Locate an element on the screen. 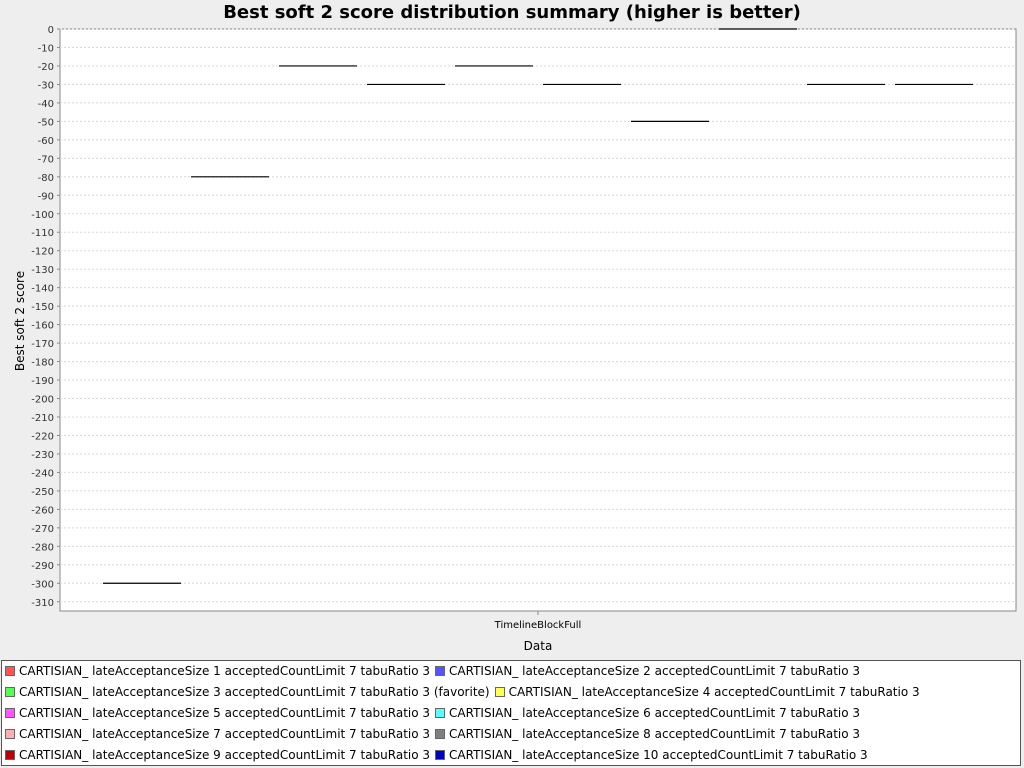  y-tick-label: -30 is located at coordinates (46, 85).